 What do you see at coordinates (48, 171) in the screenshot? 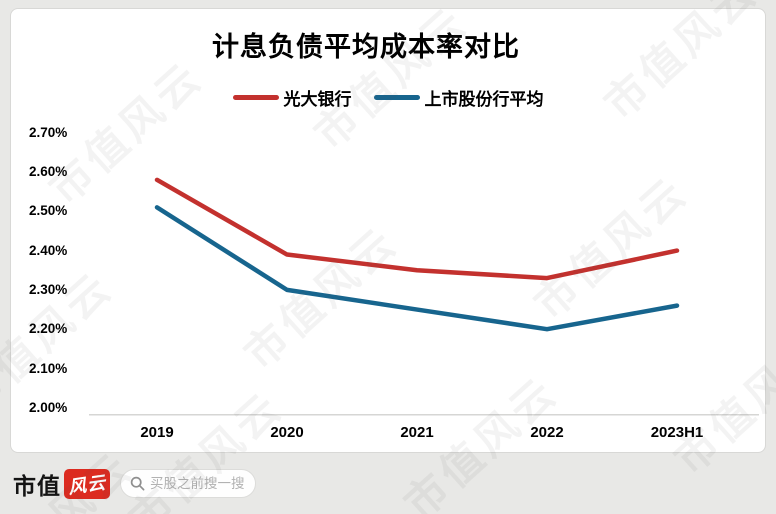
I see `y-tick-label: 2.60%` at bounding box center [48, 171].